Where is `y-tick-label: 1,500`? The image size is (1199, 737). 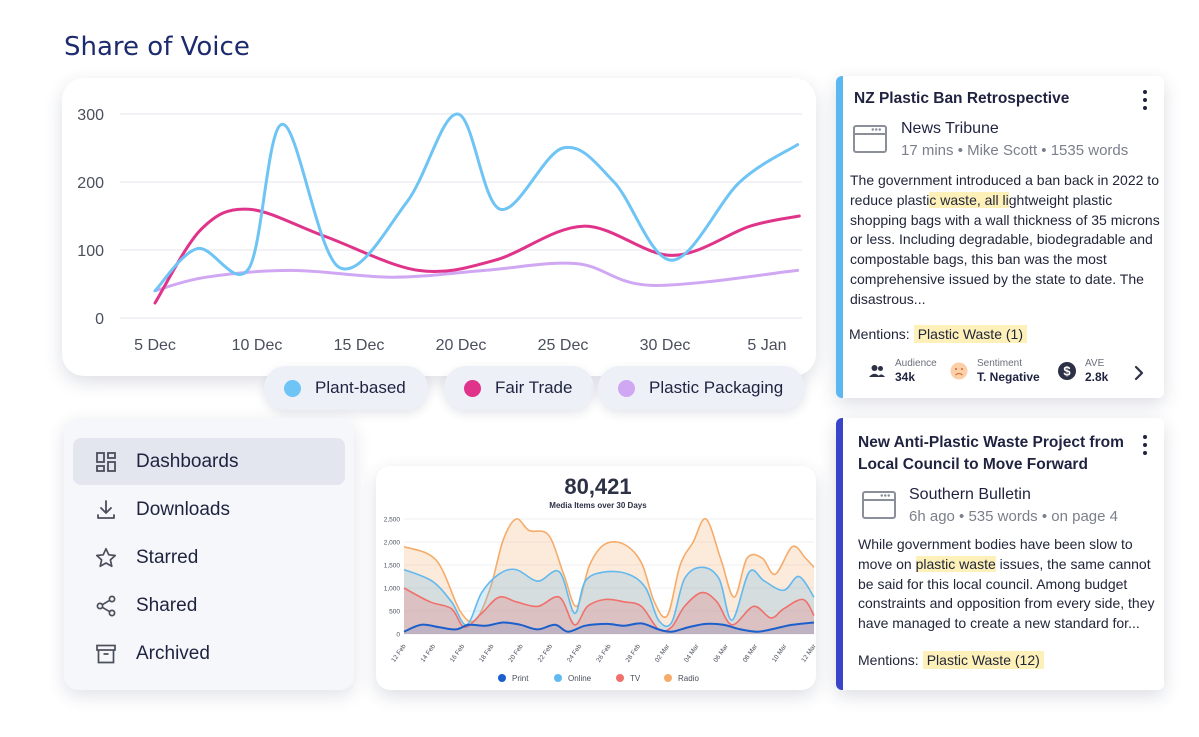 y-tick-label: 1,500 is located at coordinates (392, 566).